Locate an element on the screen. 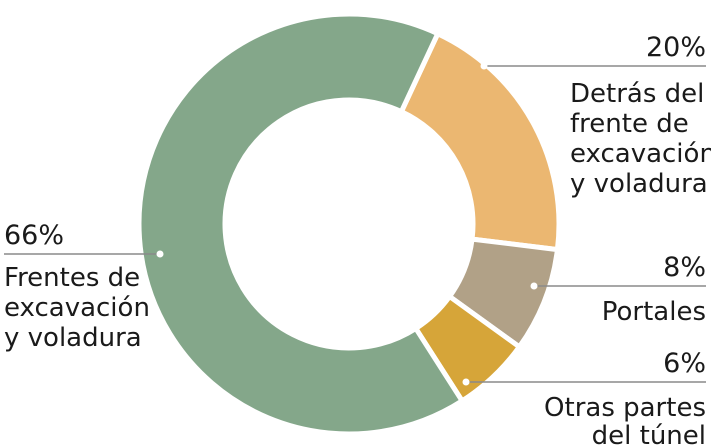 Image resolution: width=711 pixels, height=446 pixels. slice-name-line-detras-2: frente de is located at coordinates (629, 124).